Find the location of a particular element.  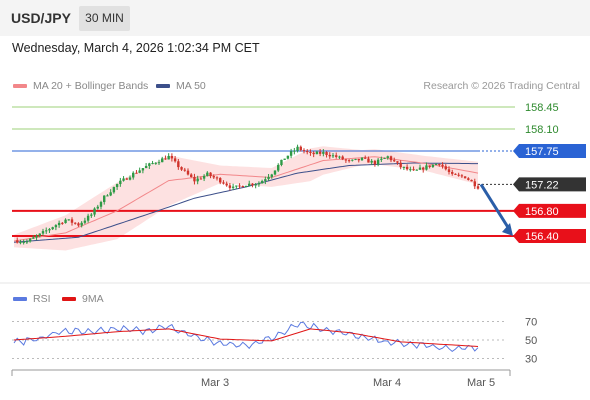

symbol-label: USD/JPY is located at coordinates (41, 18).